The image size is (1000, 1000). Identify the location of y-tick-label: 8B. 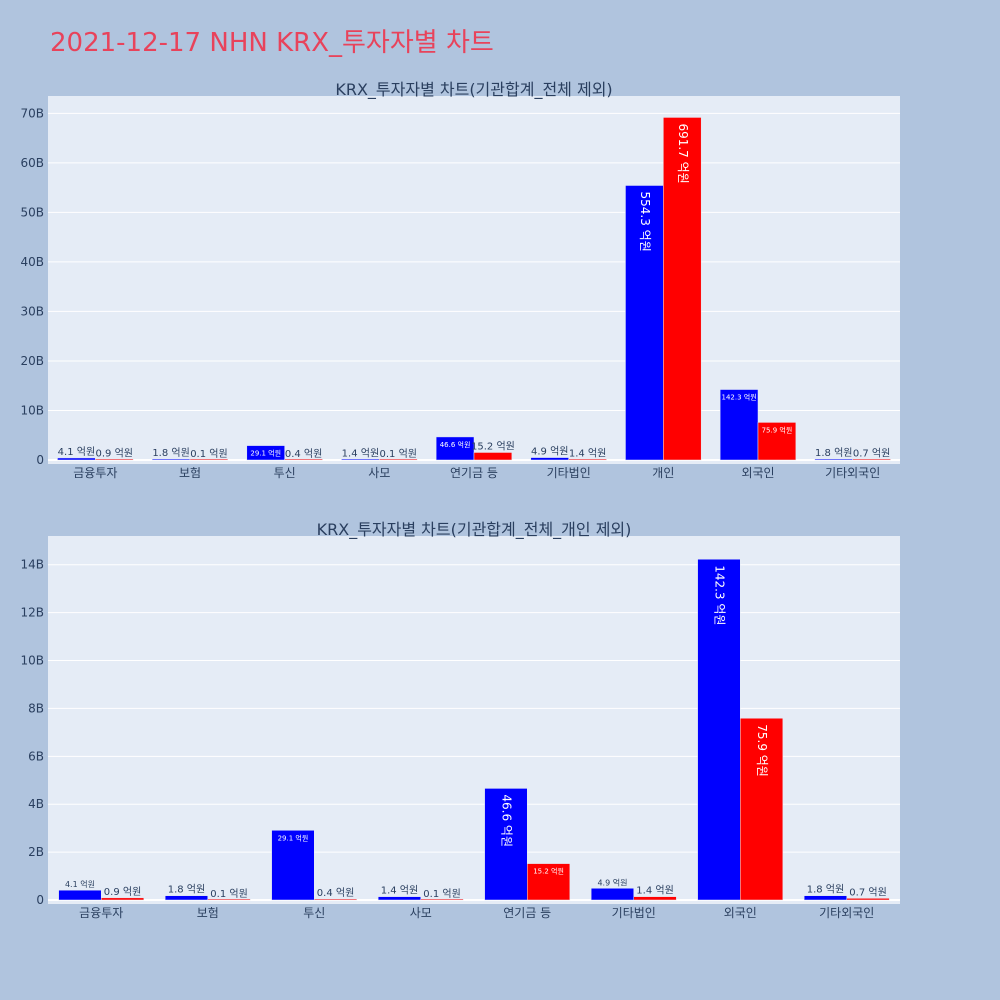
(36, 708).